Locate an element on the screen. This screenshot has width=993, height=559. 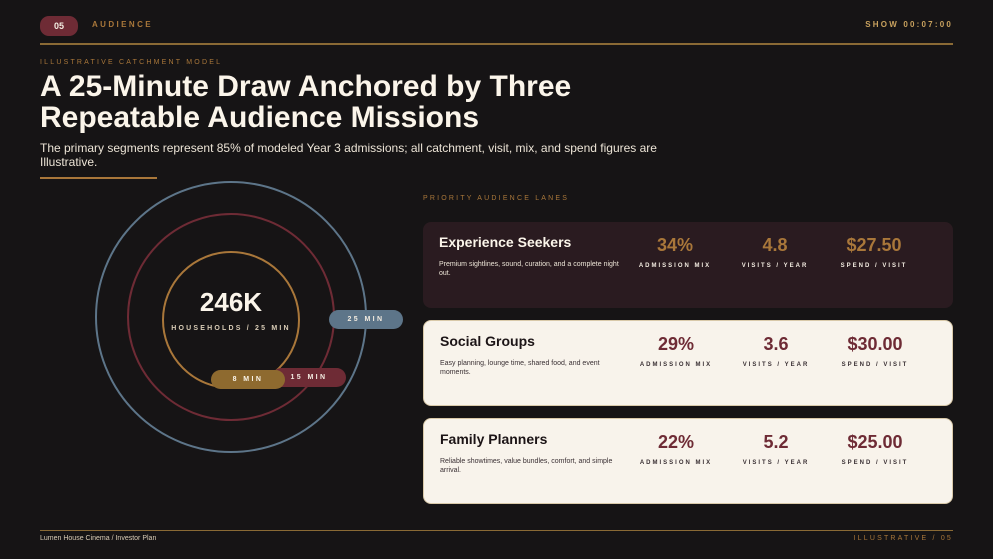
show-timer: SHOW 00:07:00 is located at coordinates (909, 24).